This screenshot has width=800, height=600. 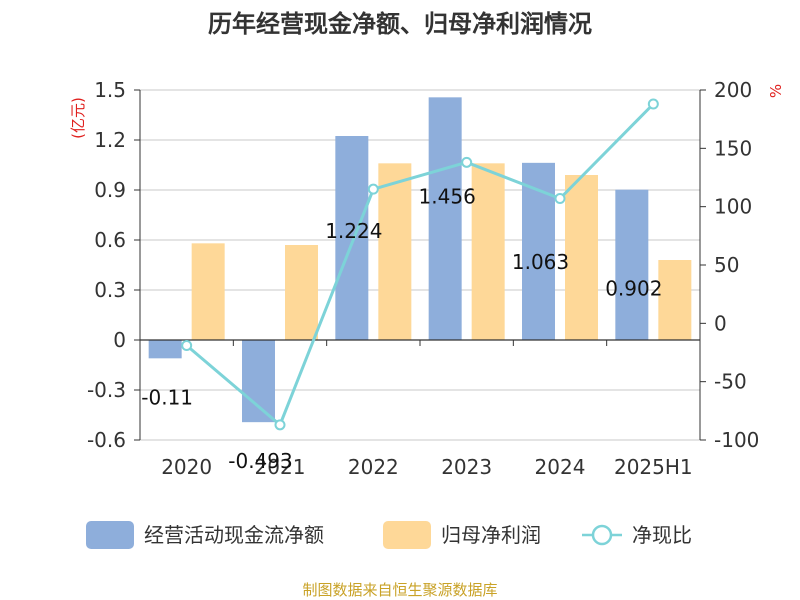 I want to click on source-note: 制图数据来自恒生聚源数据库, so click(x=399, y=590).